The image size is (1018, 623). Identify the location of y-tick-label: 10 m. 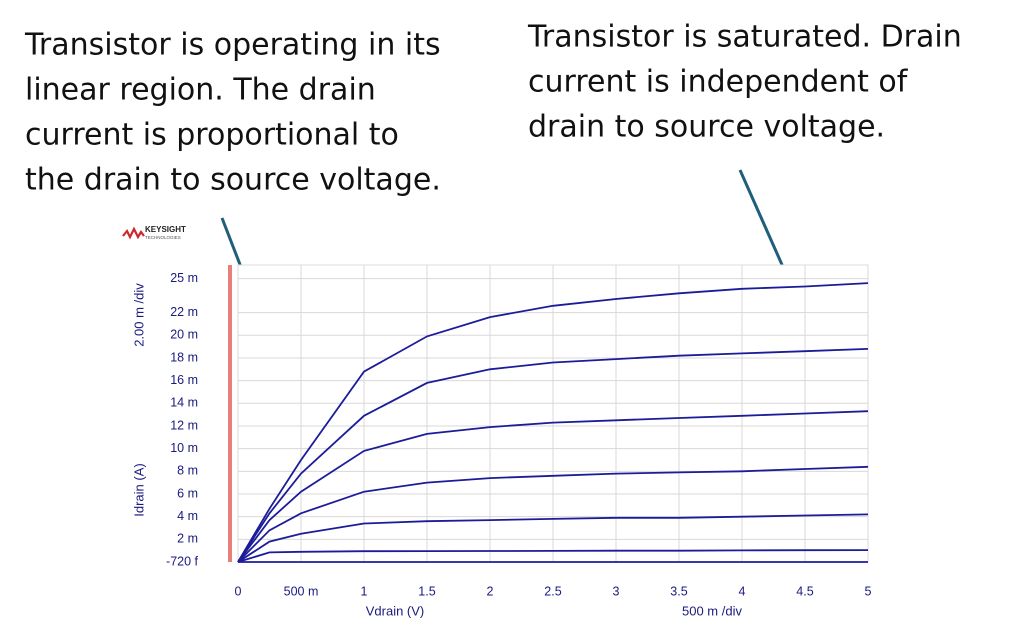
(184, 448).